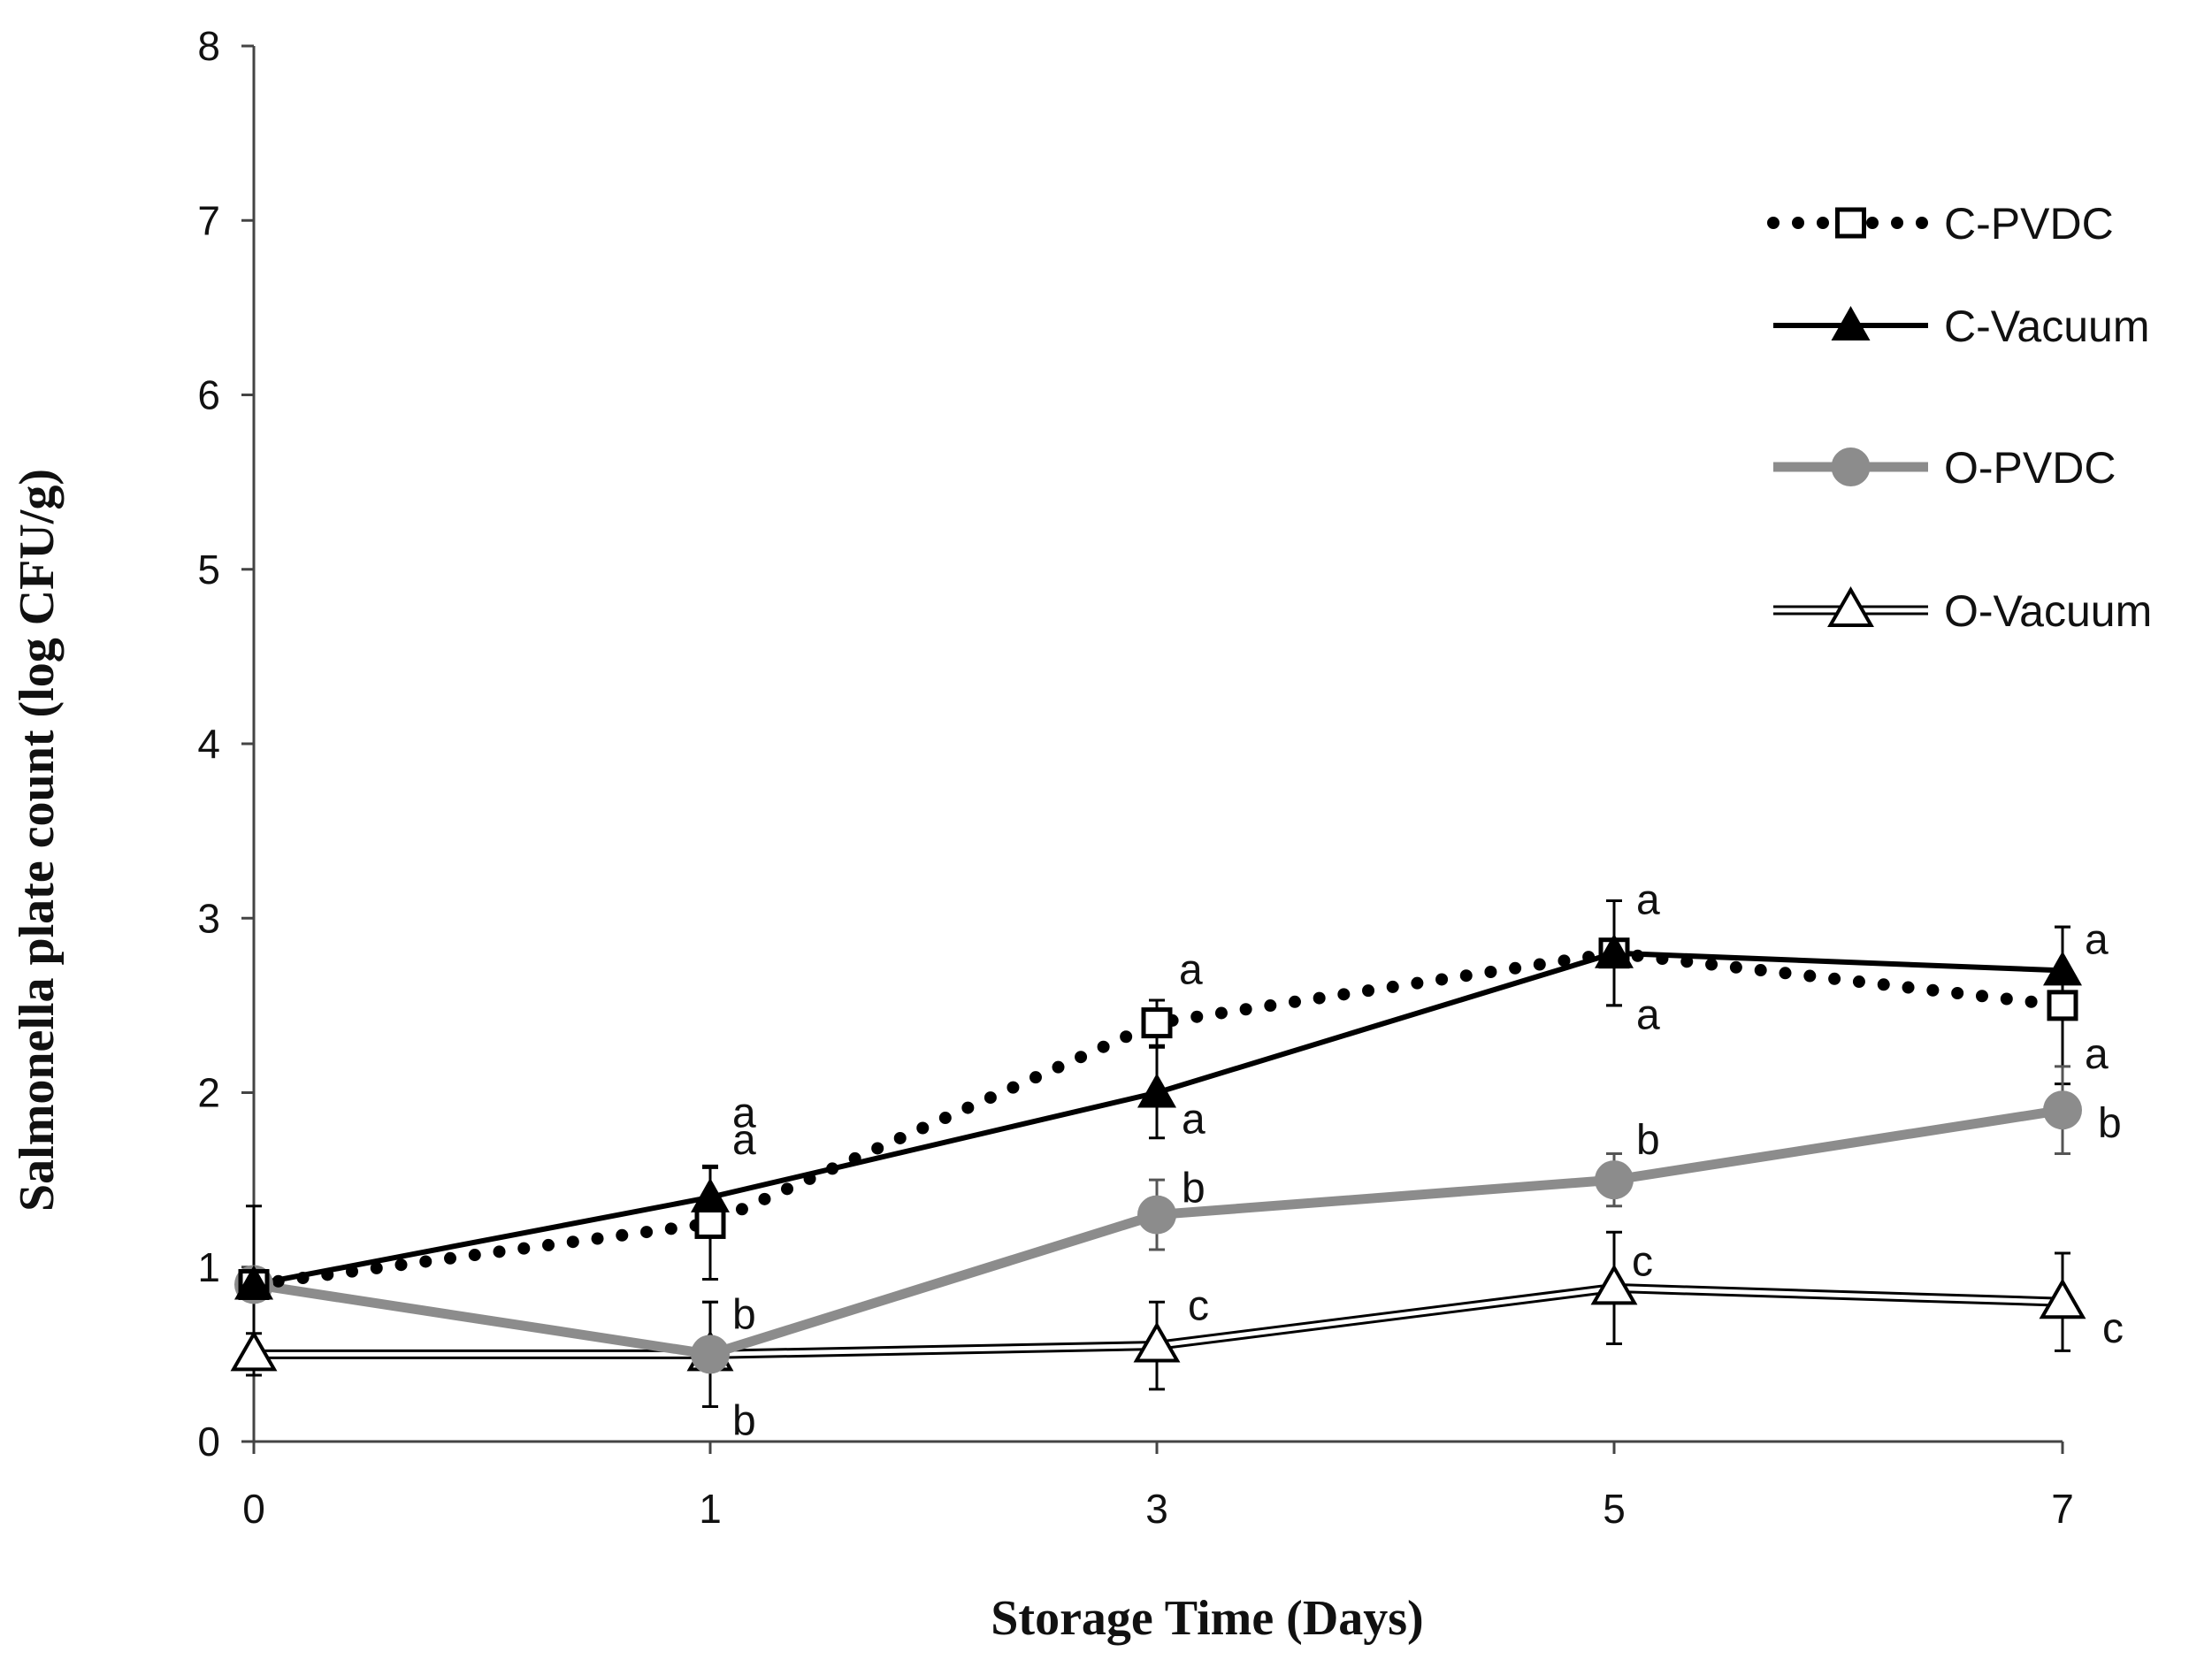 The width and height of the screenshot is (2212, 1675). What do you see at coordinates (37, 841) in the screenshot?
I see `y-axis-title: Salmonella plate count (log CFU/g)` at bounding box center [37, 841].